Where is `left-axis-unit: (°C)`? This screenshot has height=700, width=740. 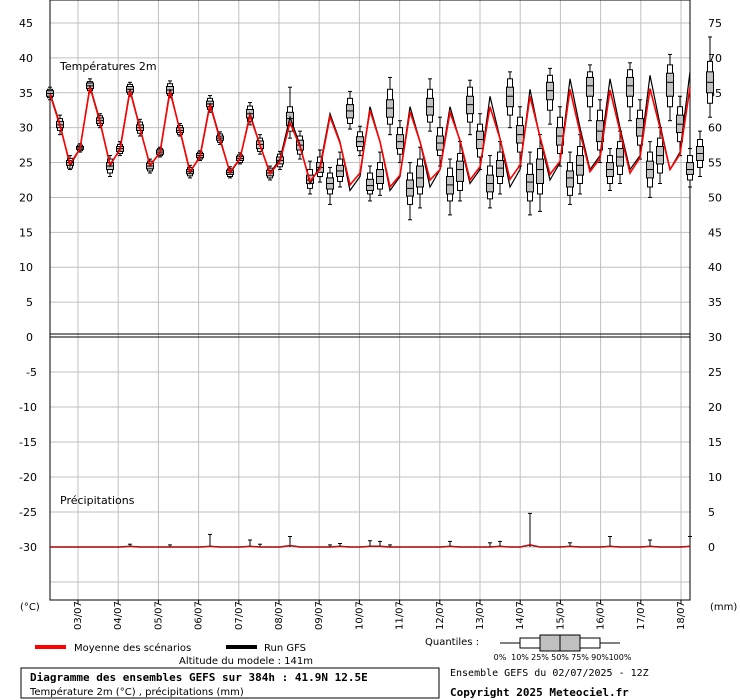 left-axis-unit: (°C) is located at coordinates (30, 607).